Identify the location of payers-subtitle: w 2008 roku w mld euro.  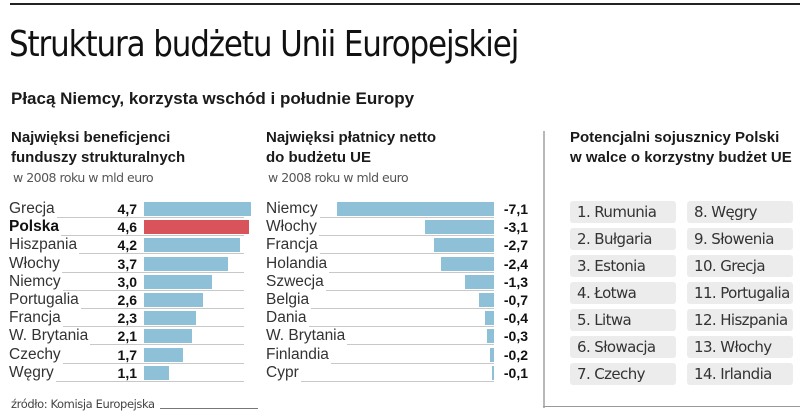
(338, 177).